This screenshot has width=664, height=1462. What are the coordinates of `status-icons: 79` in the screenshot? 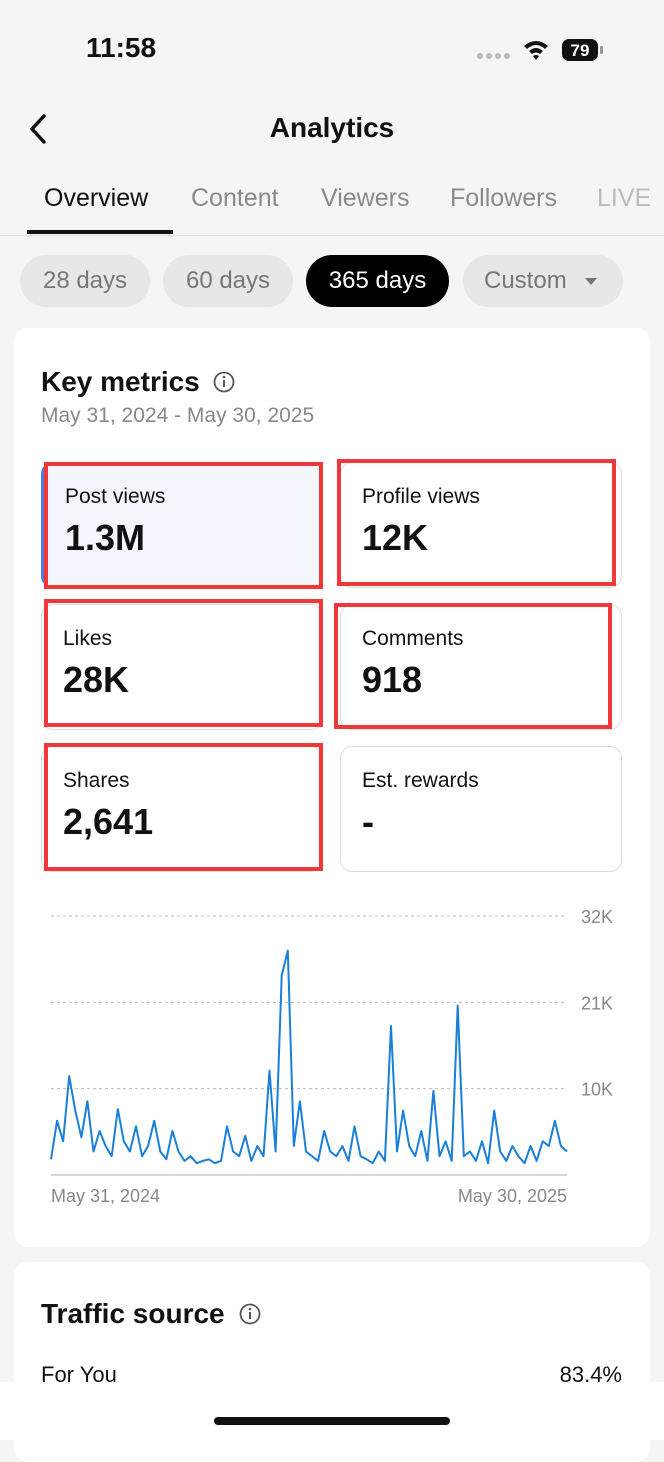 It's located at (540, 50).